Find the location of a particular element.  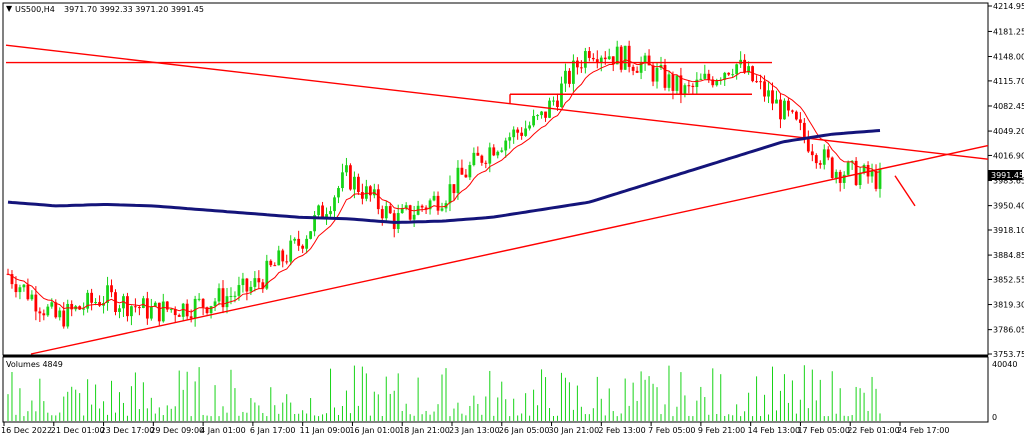

volume-scale-top: 40040 is located at coordinates (1004, 364).